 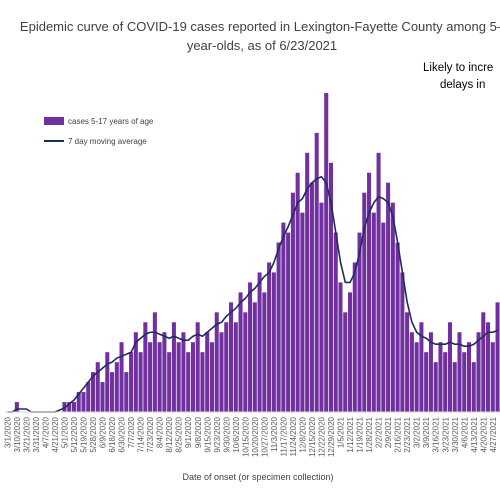 I want to click on x-axis-label: Date of onset (or specimen collection), so click(x=257, y=477).